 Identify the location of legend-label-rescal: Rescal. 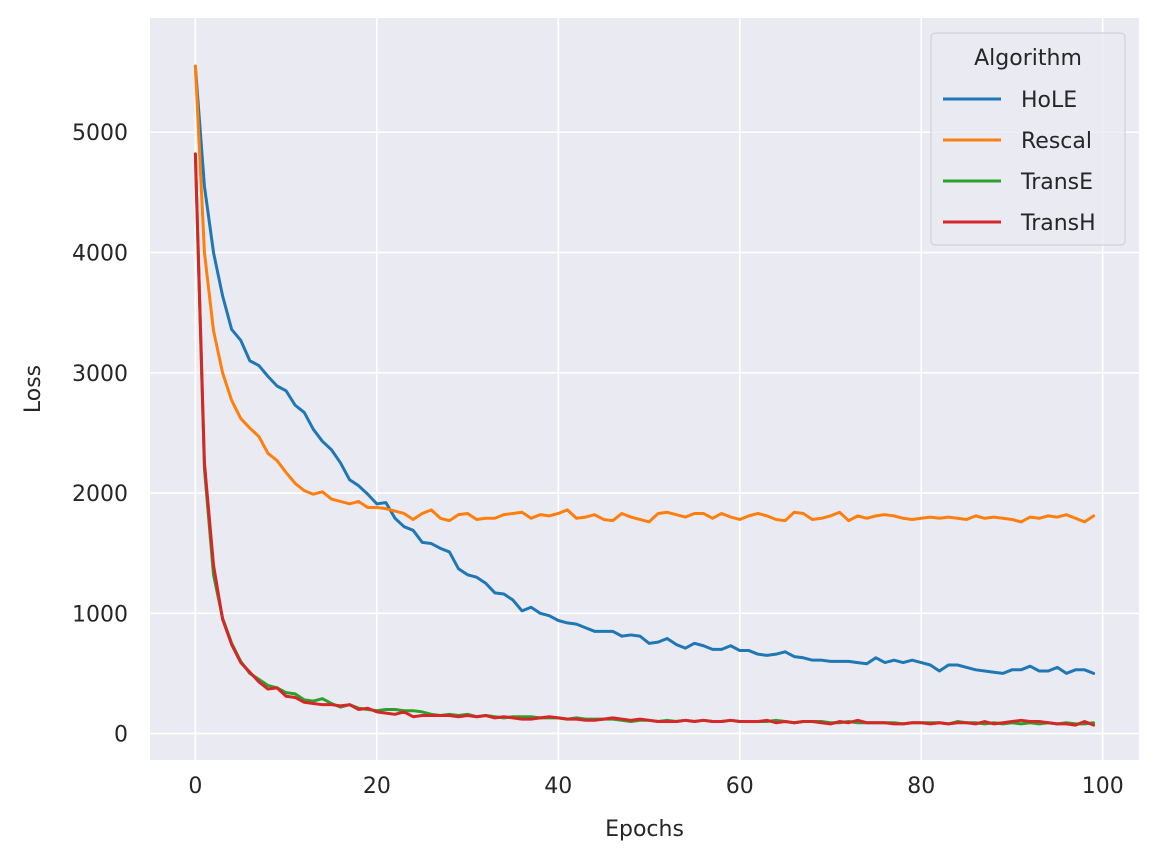
(1056, 141).